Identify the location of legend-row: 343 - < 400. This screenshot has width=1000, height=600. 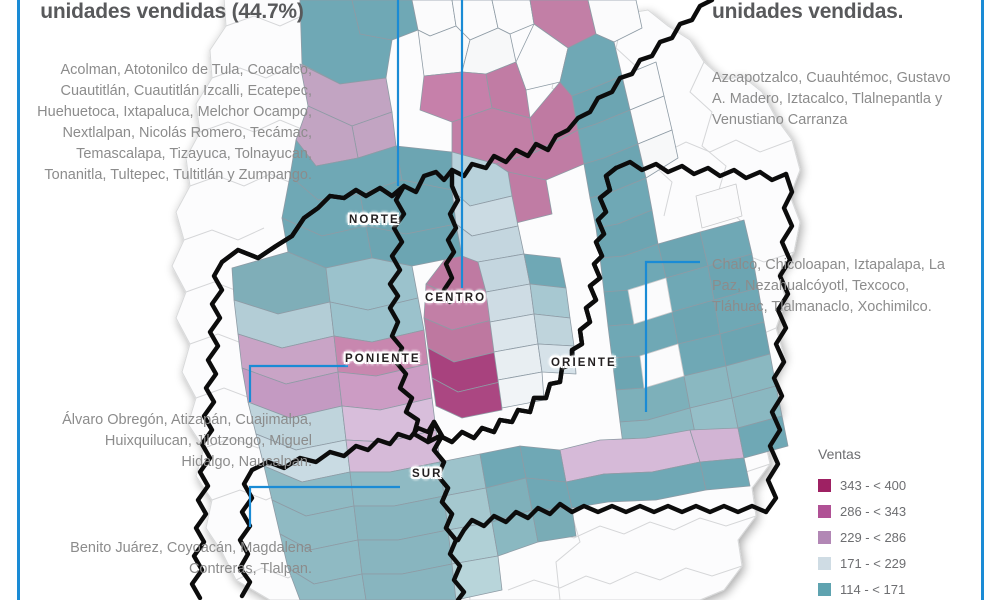
(862, 485).